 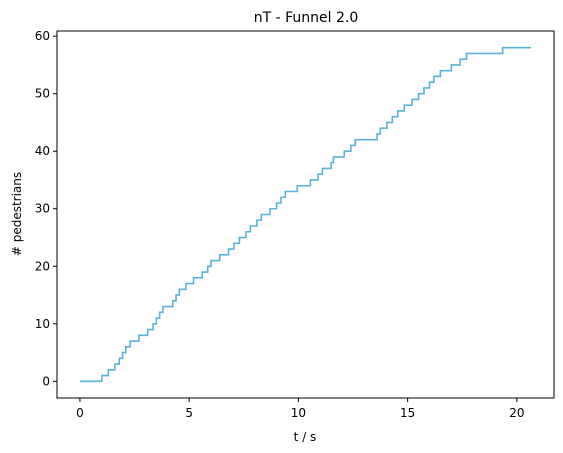 I want to click on chart-title: nT - Funnel 2.0, so click(x=306, y=18).